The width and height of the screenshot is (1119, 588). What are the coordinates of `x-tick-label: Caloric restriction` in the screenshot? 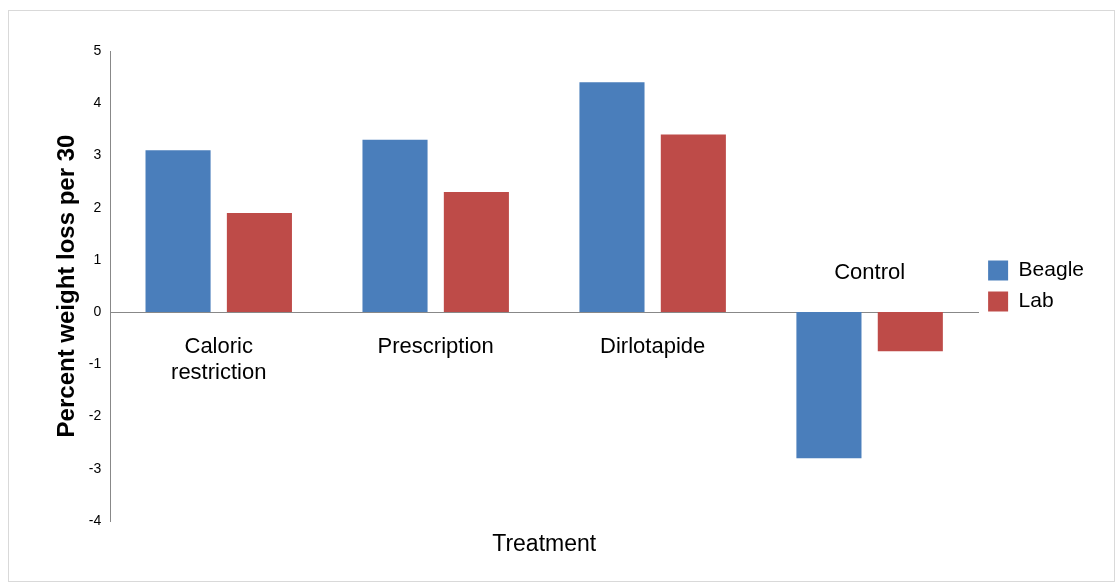 It's located at (219, 359).